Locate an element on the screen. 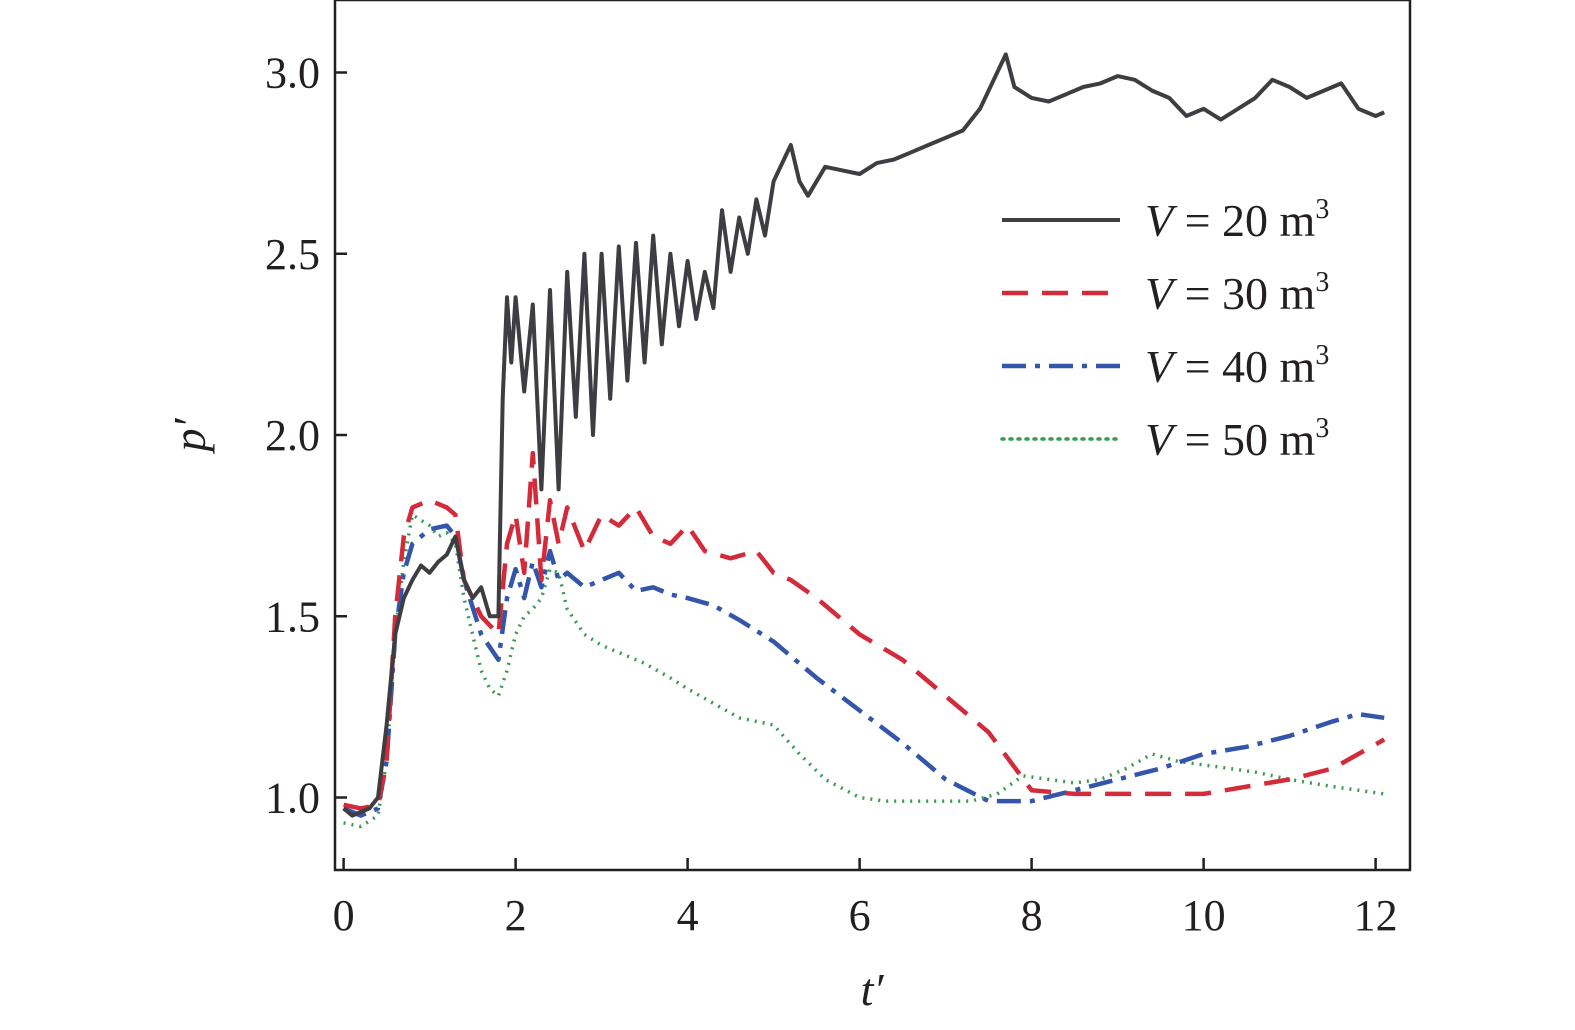 The width and height of the screenshot is (1575, 1030). x-axis: 0 2 4 6 8 10 12 is located at coordinates (865, 899).